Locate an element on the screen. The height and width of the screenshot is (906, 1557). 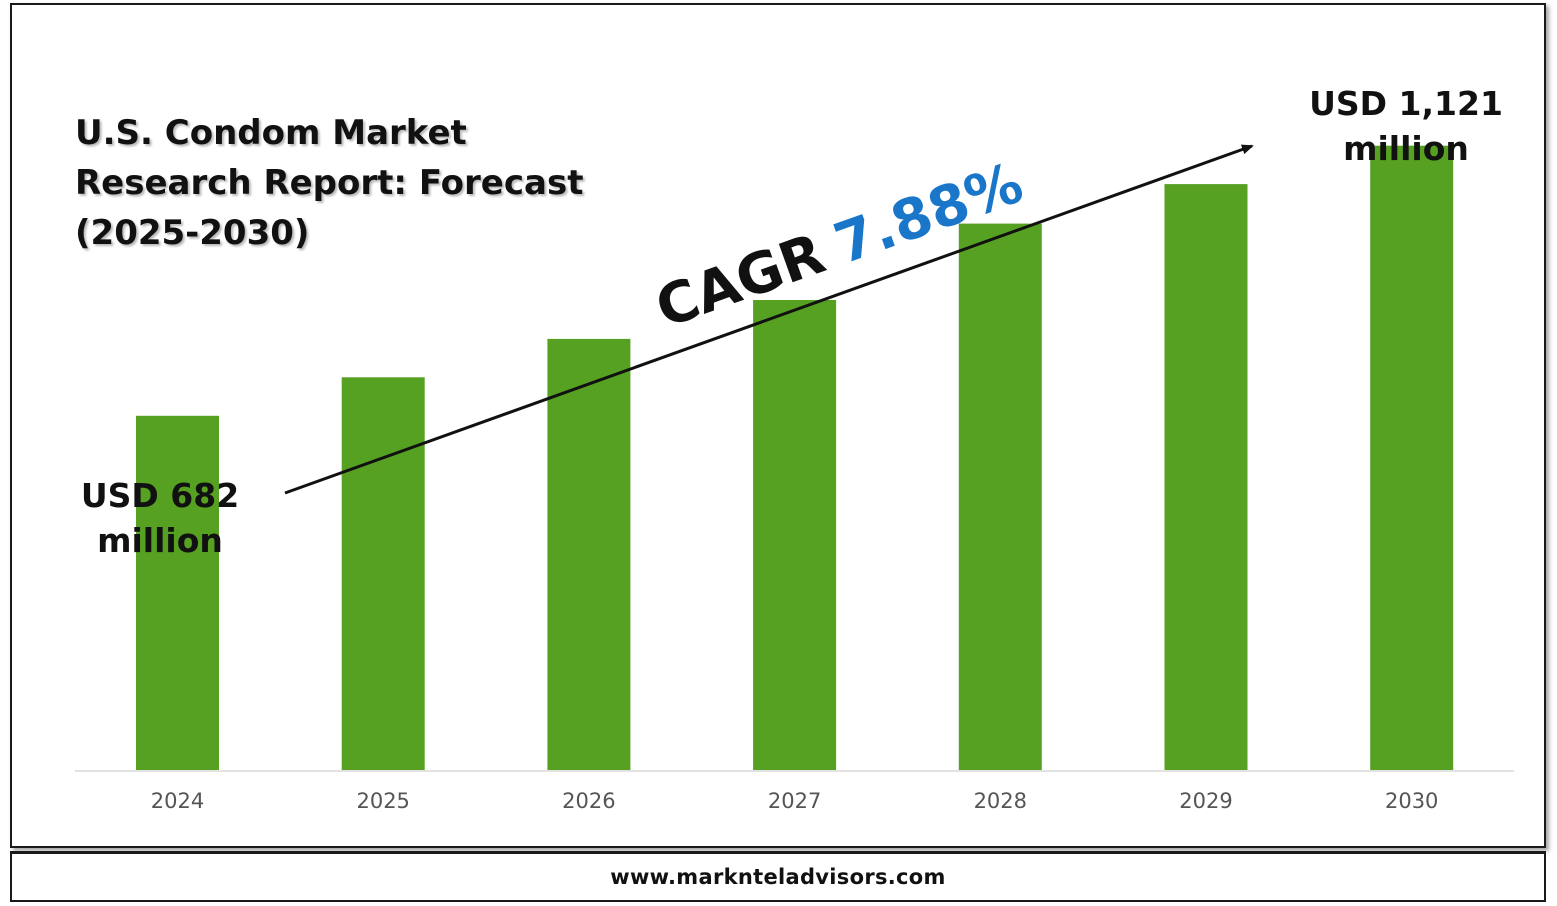
x-tick-label-2030: 2030 is located at coordinates (1411, 801).